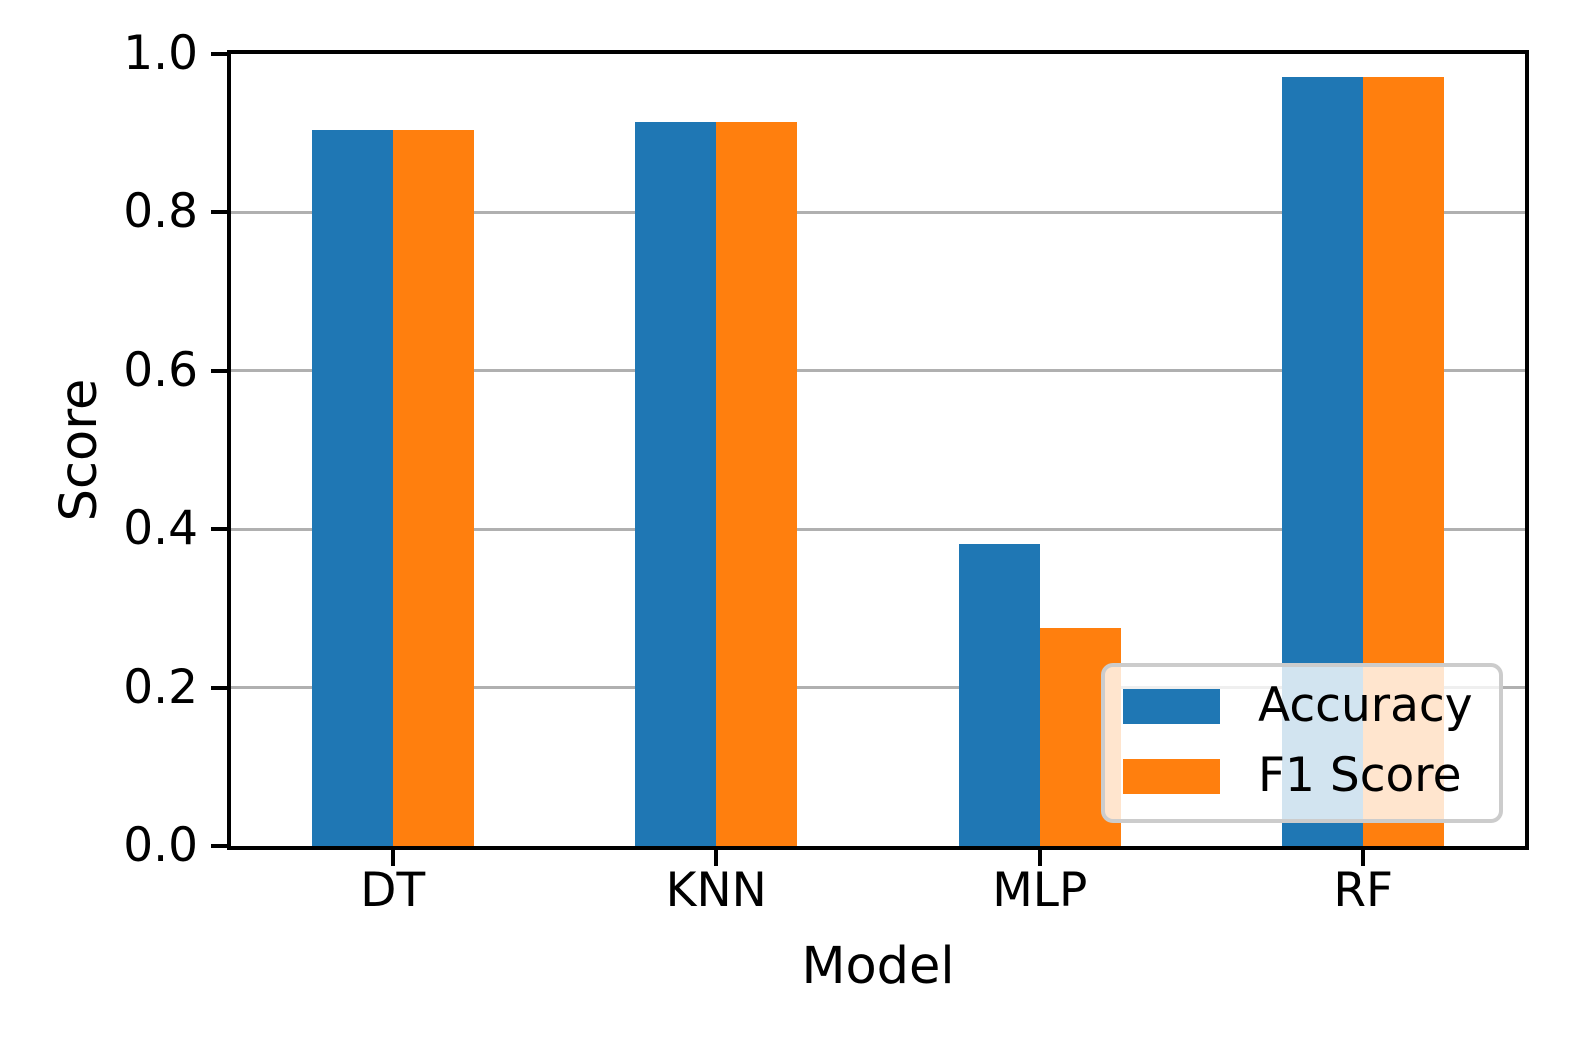  What do you see at coordinates (676, 484) in the screenshot?
I see `bar-knn-accuracy` at bounding box center [676, 484].